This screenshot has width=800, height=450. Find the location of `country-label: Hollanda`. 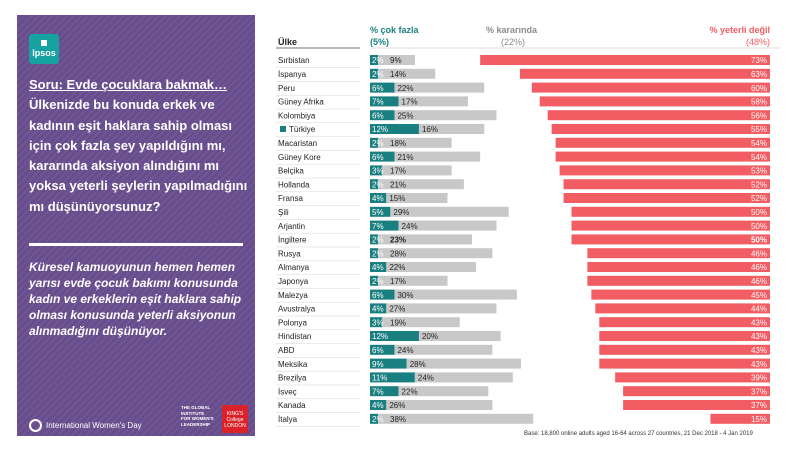

country-label: Hollanda is located at coordinates (294, 184).